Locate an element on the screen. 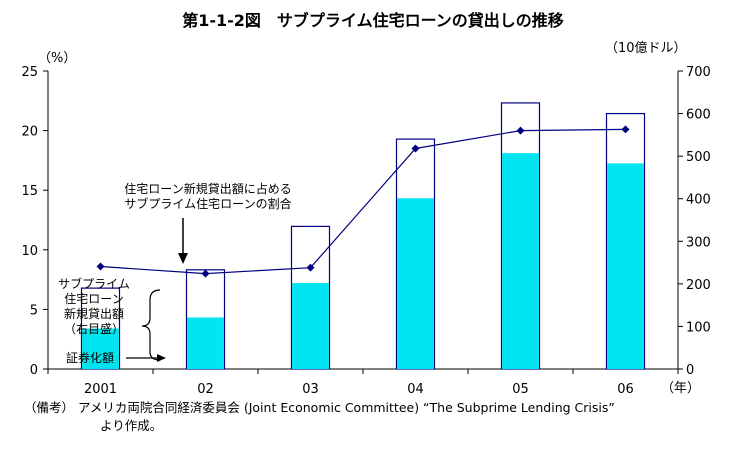  right-tick-label: 200 is located at coordinates (698, 285).